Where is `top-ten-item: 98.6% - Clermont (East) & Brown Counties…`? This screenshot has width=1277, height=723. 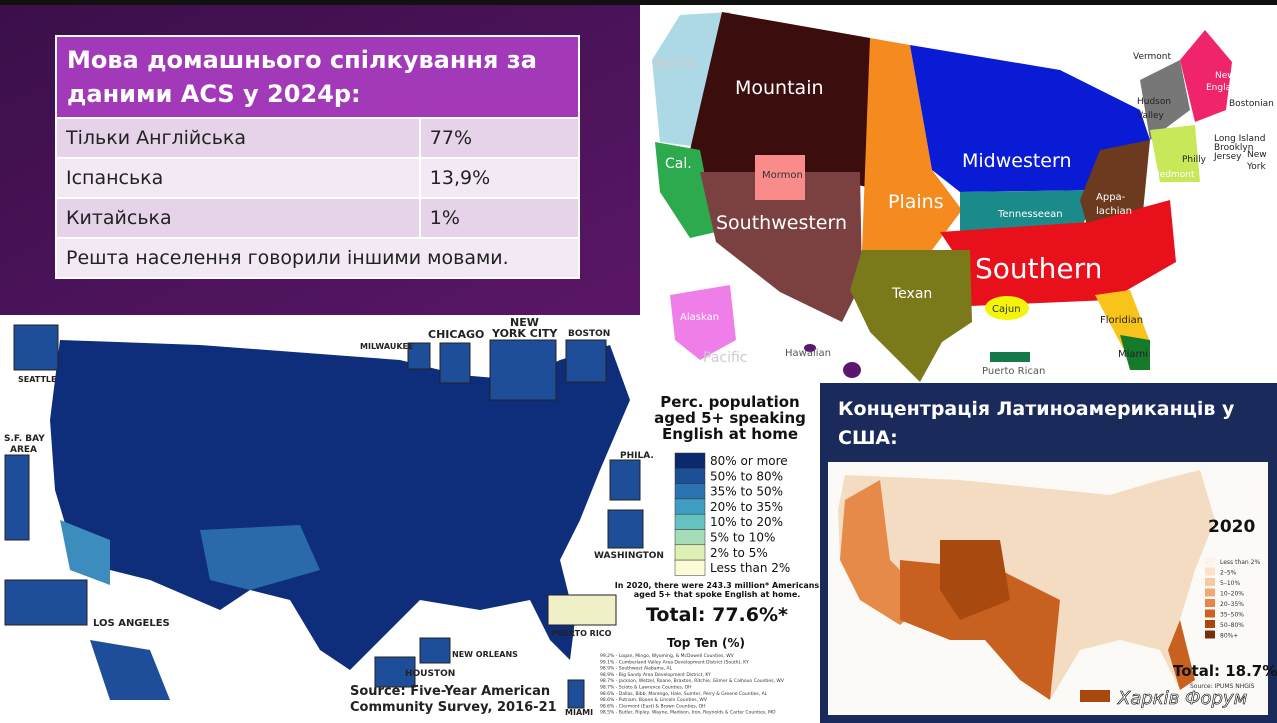
top-ten-item: 98.6% - Clermont (East) & Brown Counties… is located at coordinates (653, 706).